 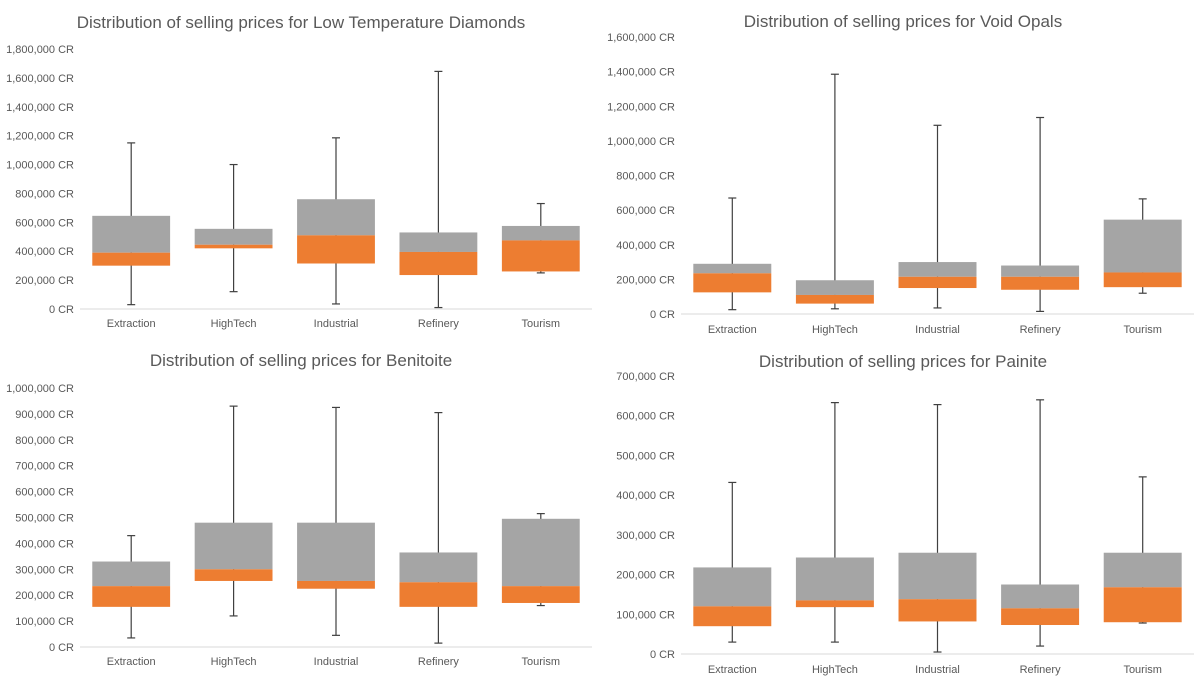 What do you see at coordinates (732, 670) in the screenshot?
I see `x-category-label: Extraction` at bounding box center [732, 670].